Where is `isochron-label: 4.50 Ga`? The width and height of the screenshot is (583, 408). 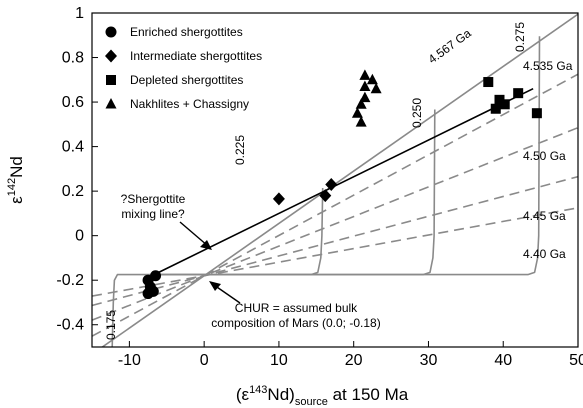 isochron-label: 4.50 Ga is located at coordinates (544, 156).